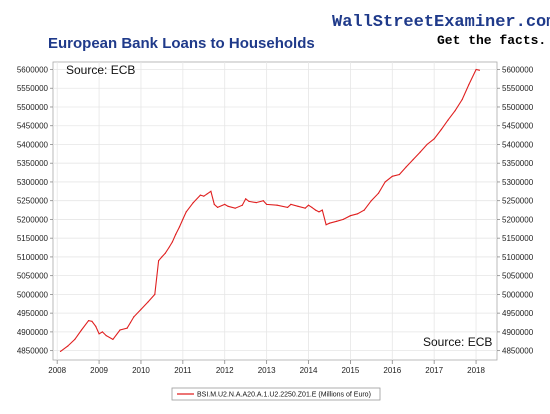 Image resolution: width=550 pixels, height=414 pixels. I want to click on y-tick-label-right: 5150000, so click(518, 238).